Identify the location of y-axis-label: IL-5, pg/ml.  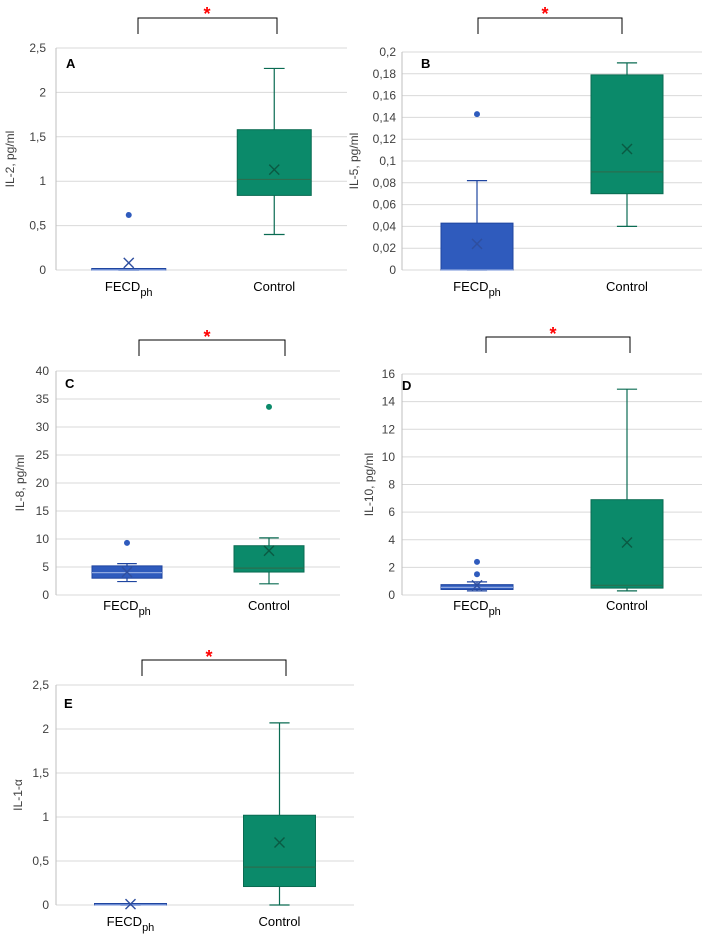
(354, 161).